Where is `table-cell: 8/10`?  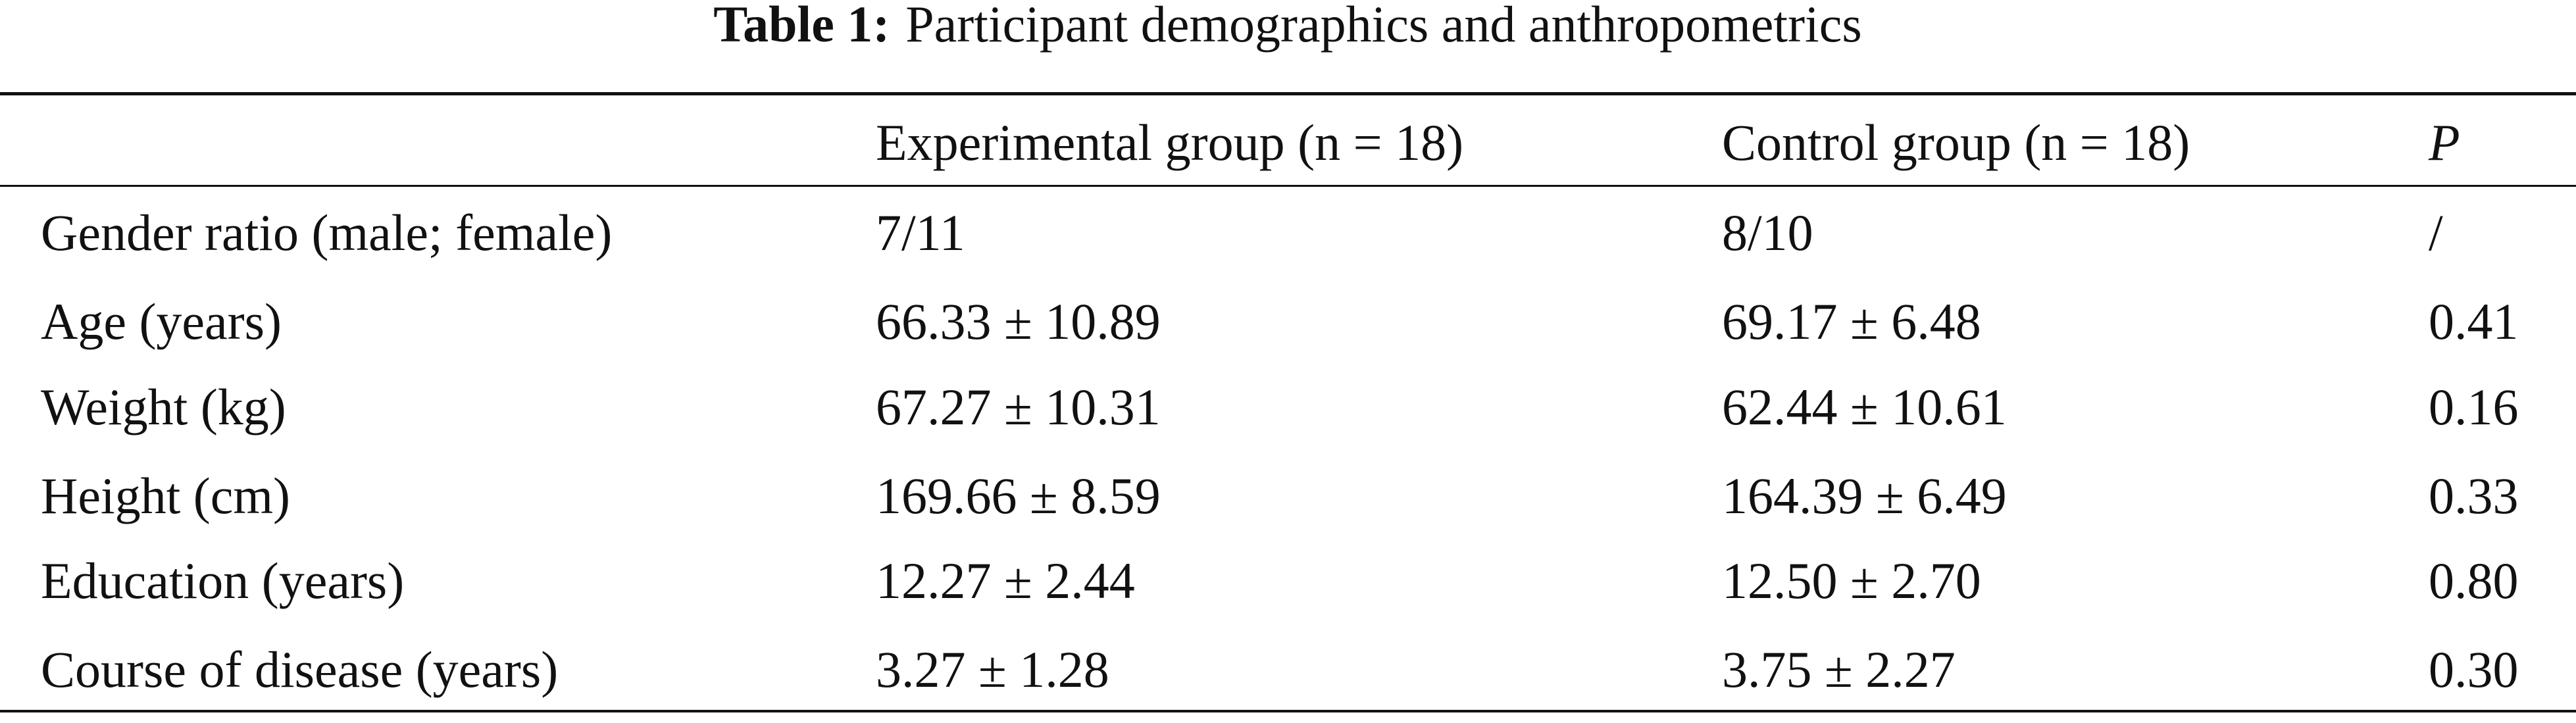 table-cell: 8/10 is located at coordinates (1767, 232).